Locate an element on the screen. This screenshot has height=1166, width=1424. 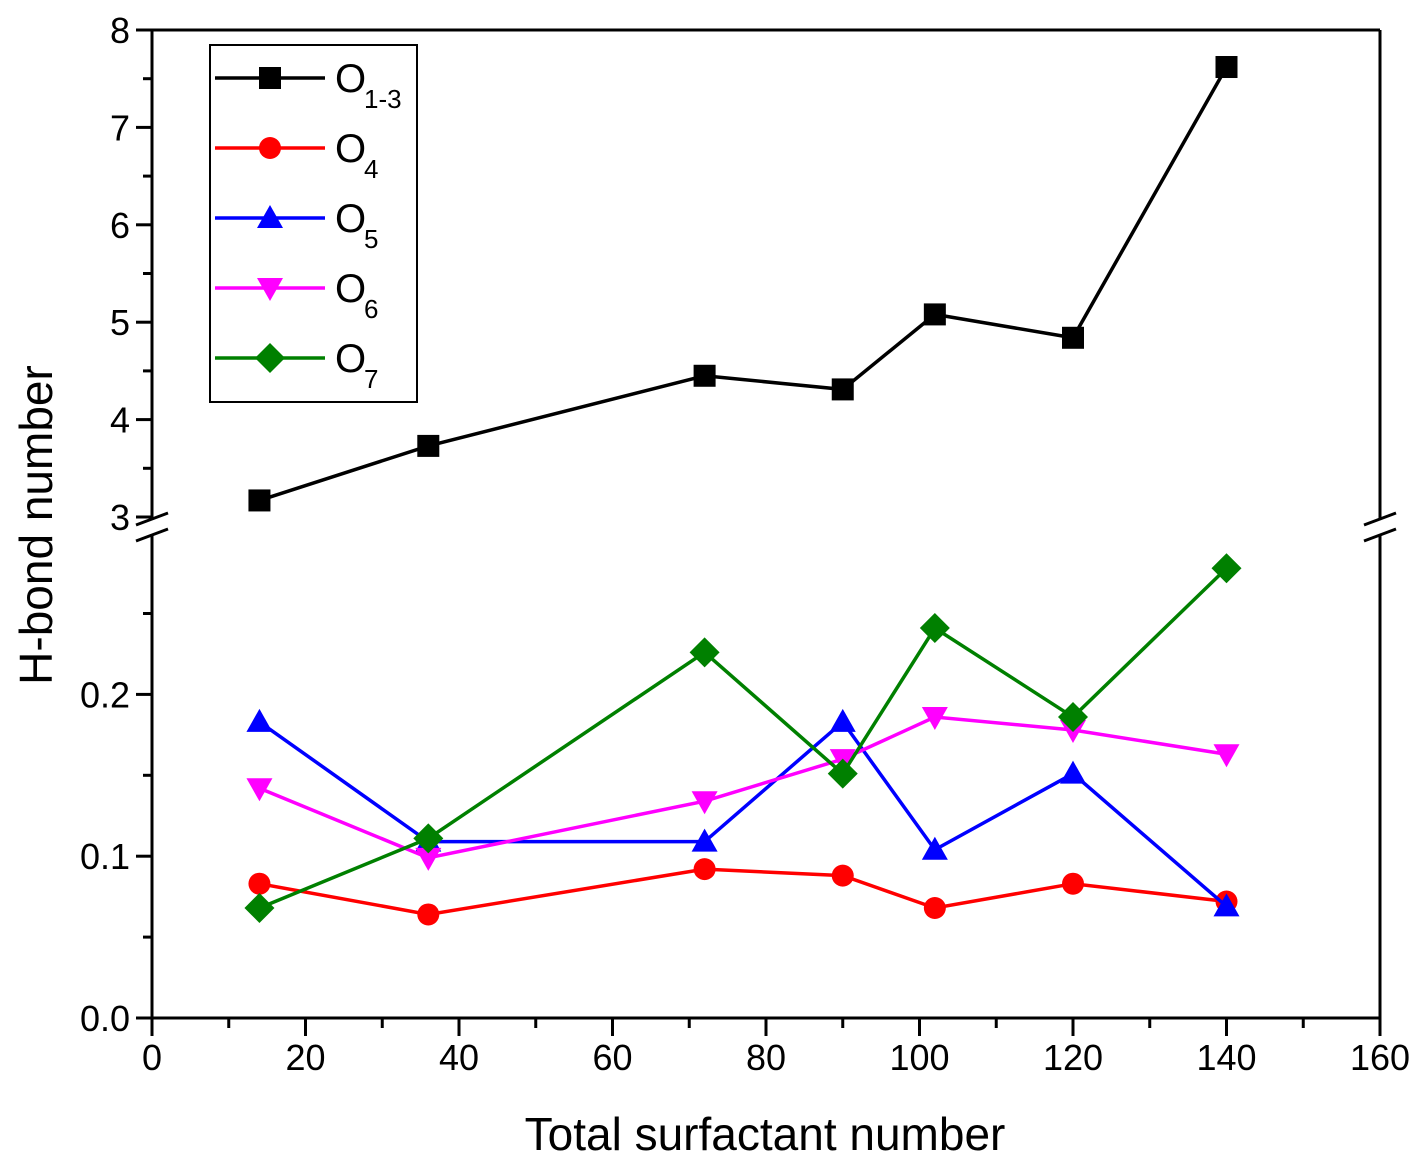
y-tick-label: 8 is located at coordinates (120, 30).